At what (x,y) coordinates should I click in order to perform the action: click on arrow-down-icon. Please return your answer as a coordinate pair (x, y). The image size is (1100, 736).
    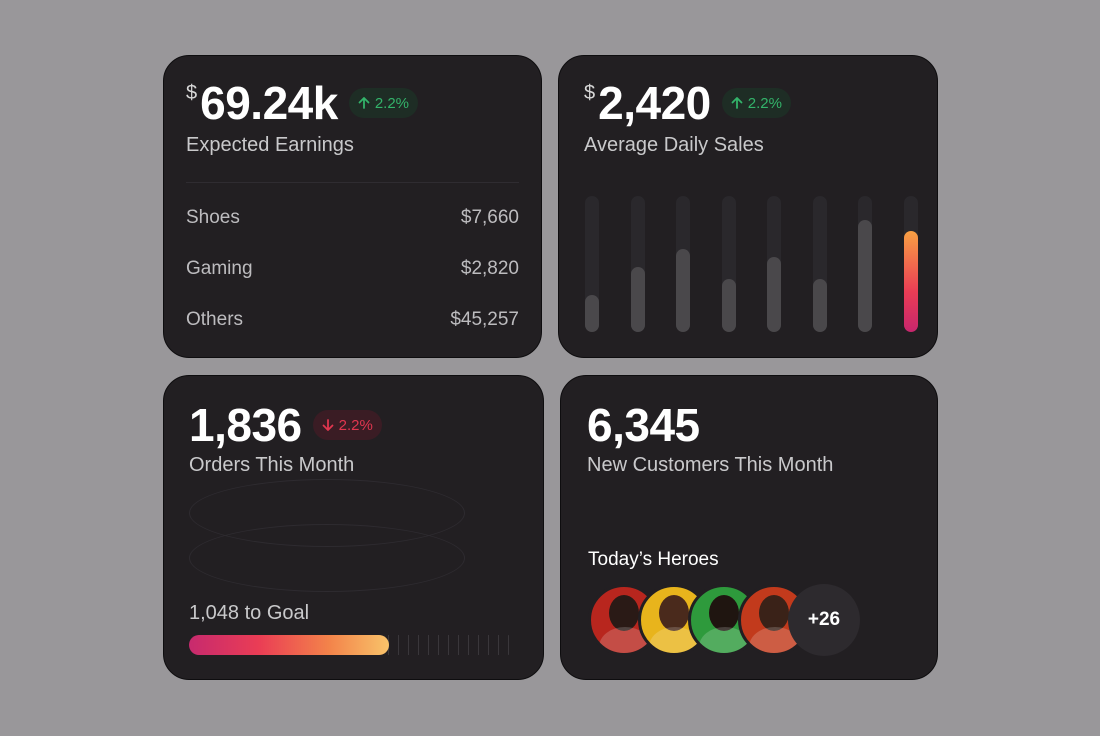
    Looking at the image, I should click on (328, 425).